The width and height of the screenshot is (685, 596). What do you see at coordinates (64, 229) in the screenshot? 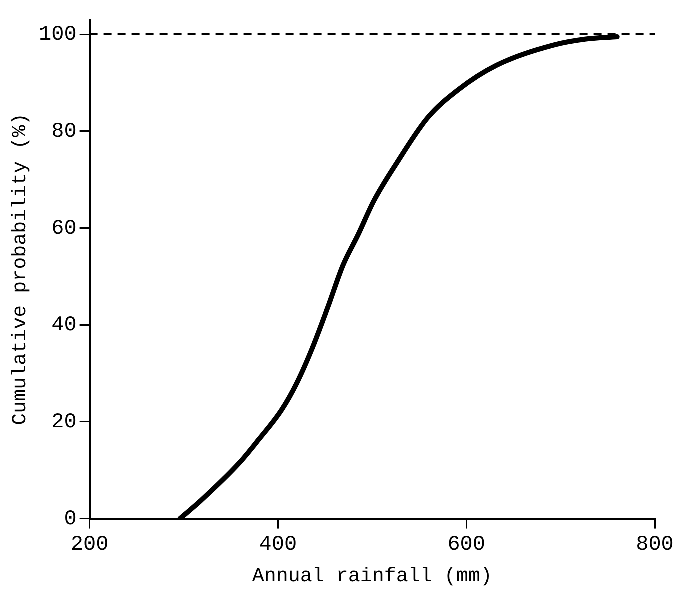
I see `y-tick-label: 60` at bounding box center [64, 229].